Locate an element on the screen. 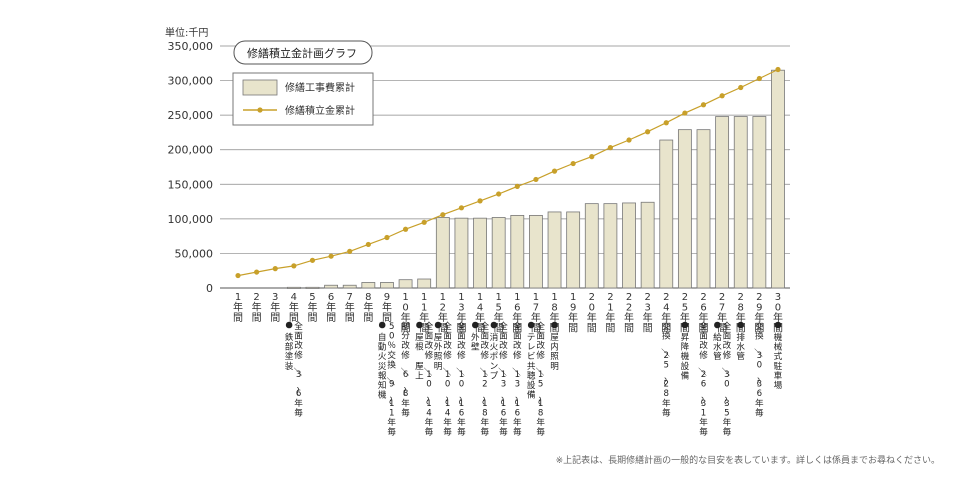  x-tick-label: 7 年間 is located at coordinates (350, 308).